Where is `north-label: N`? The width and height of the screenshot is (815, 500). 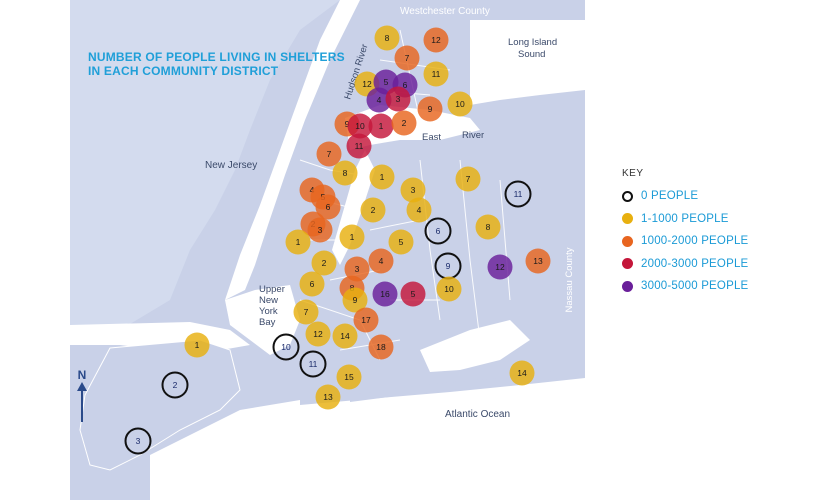 north-label: N is located at coordinates (82, 375).